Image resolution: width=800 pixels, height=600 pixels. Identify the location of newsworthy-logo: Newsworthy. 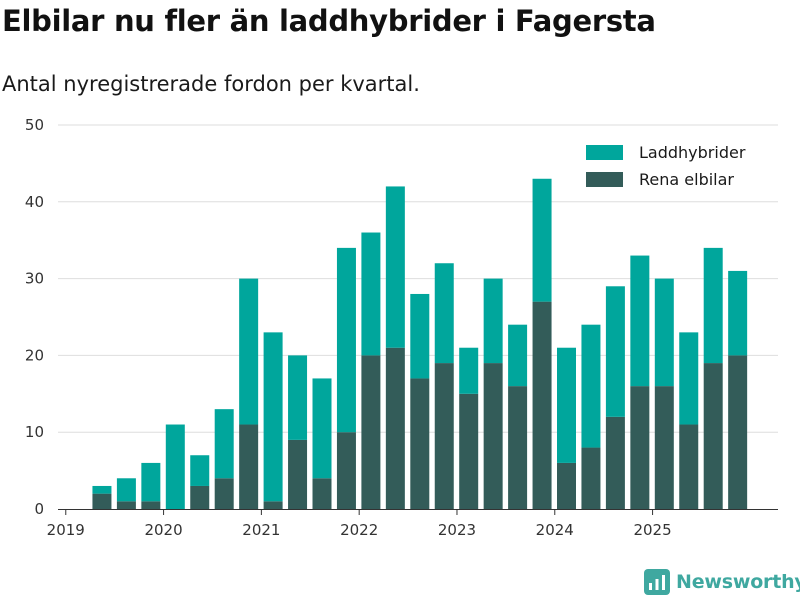
(722, 582).